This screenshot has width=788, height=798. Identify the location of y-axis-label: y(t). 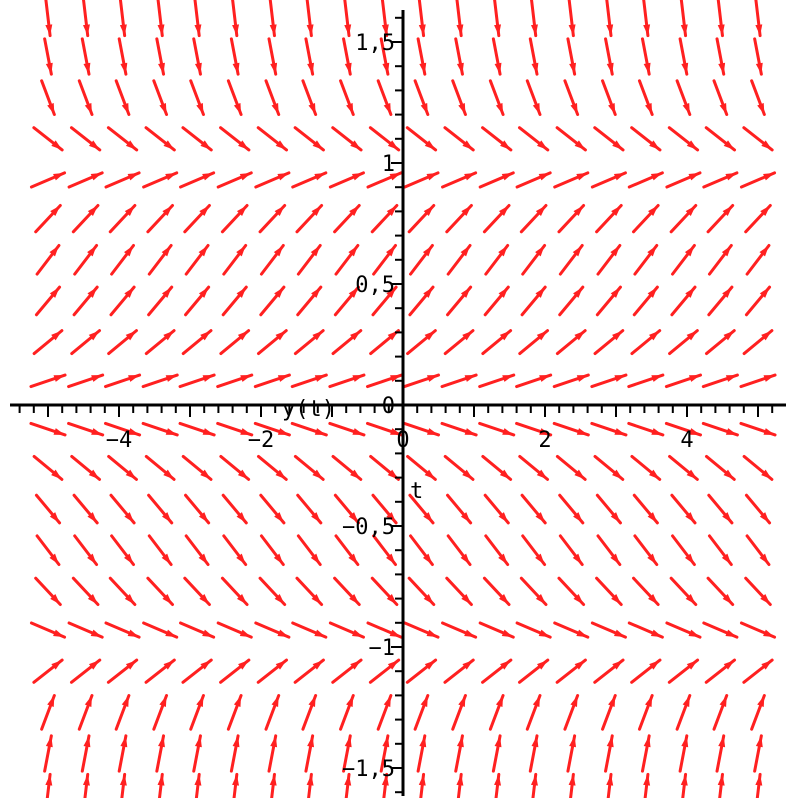
(308, 409).